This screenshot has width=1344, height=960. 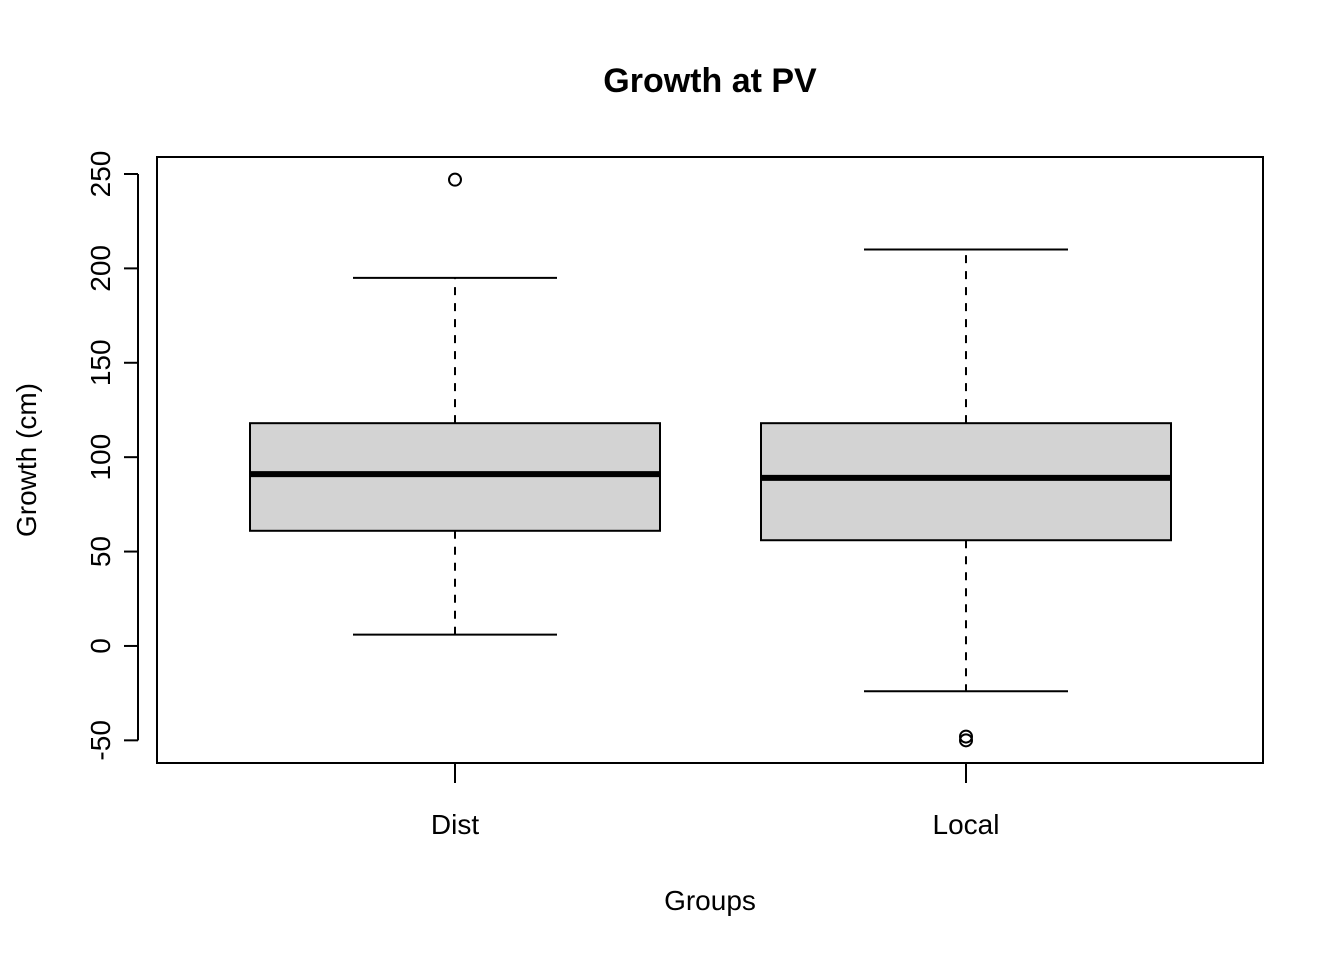 I want to click on box-group-dist, so click(x=455, y=404).